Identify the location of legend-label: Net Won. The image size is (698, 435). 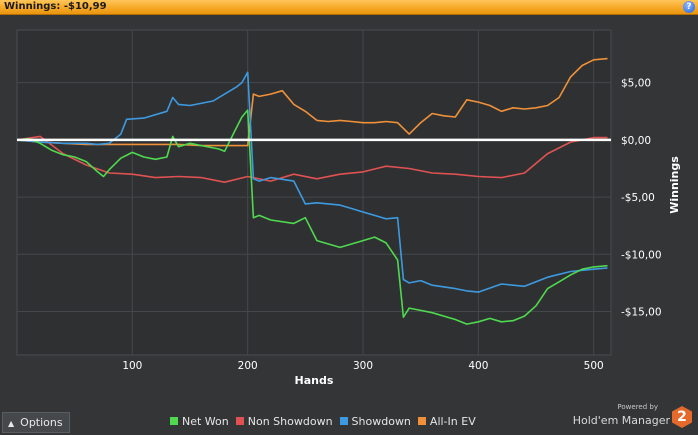
(205, 421).